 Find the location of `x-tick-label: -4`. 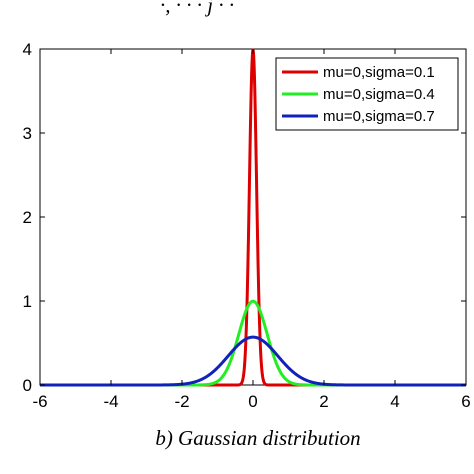

x-tick-label: -4 is located at coordinates (110, 401).